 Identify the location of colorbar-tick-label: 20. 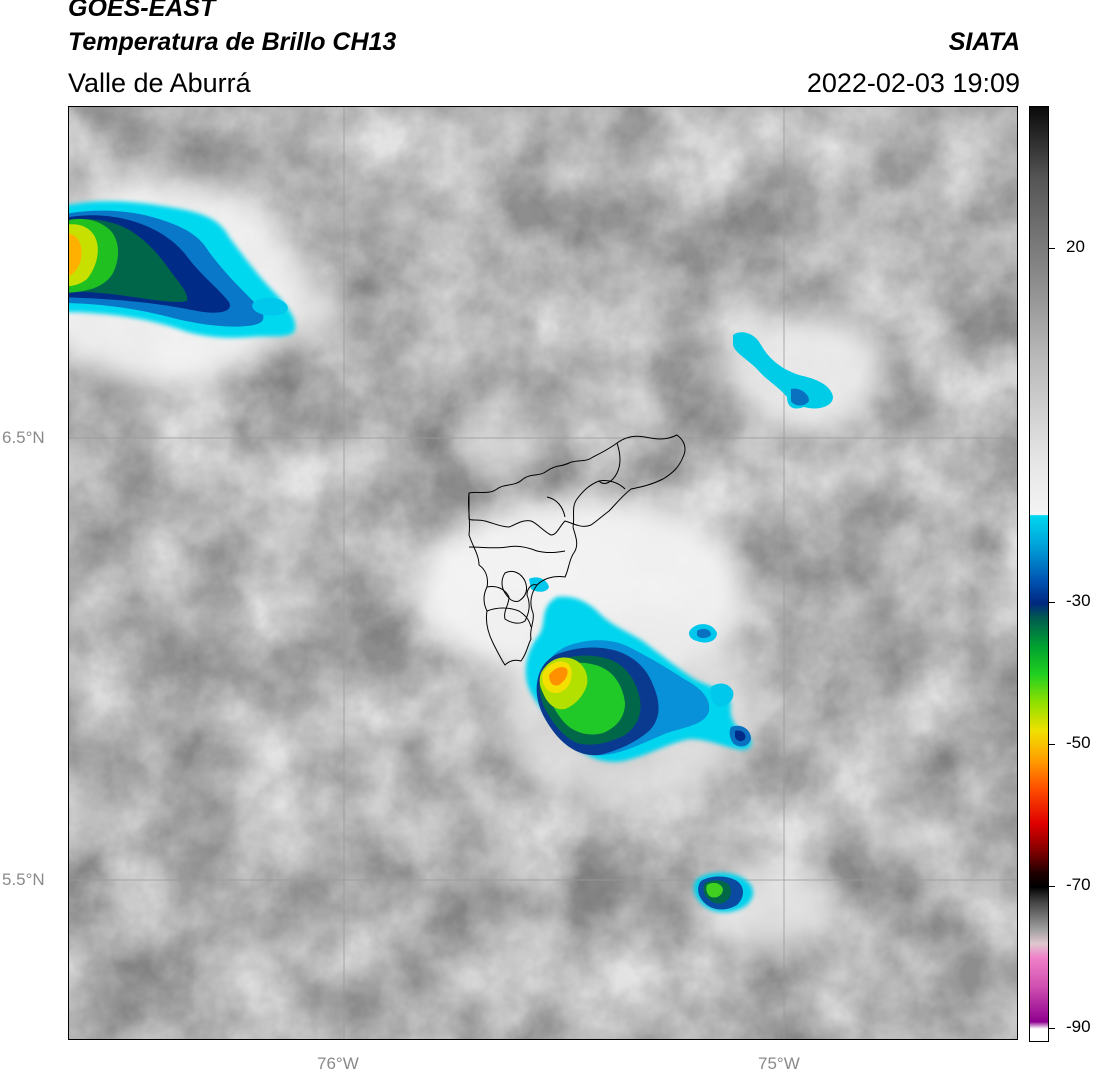
(1075, 246).